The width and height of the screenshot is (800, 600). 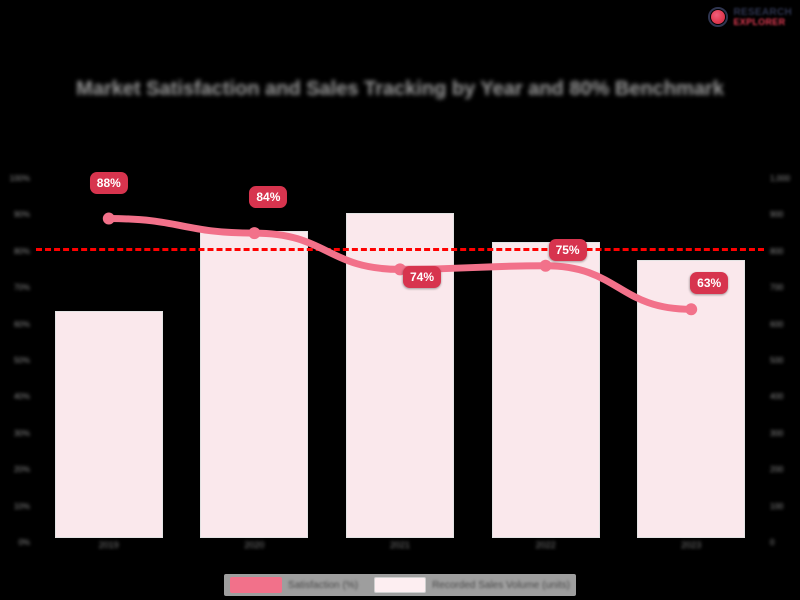 I want to click on brand-logo: RESEARCH EXPLORER, so click(x=749, y=17).